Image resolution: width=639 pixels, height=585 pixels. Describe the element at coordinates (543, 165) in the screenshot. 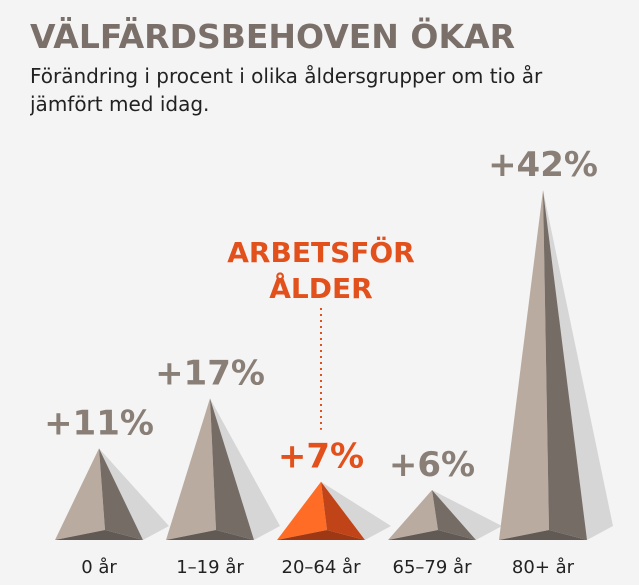

I see `value-label: +42%` at that location.